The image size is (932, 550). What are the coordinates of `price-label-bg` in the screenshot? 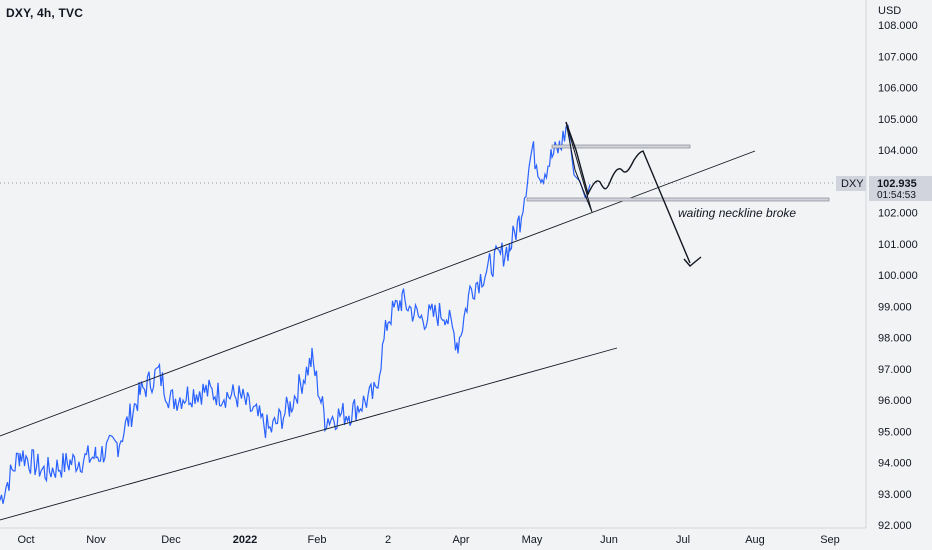 It's located at (900, 188).